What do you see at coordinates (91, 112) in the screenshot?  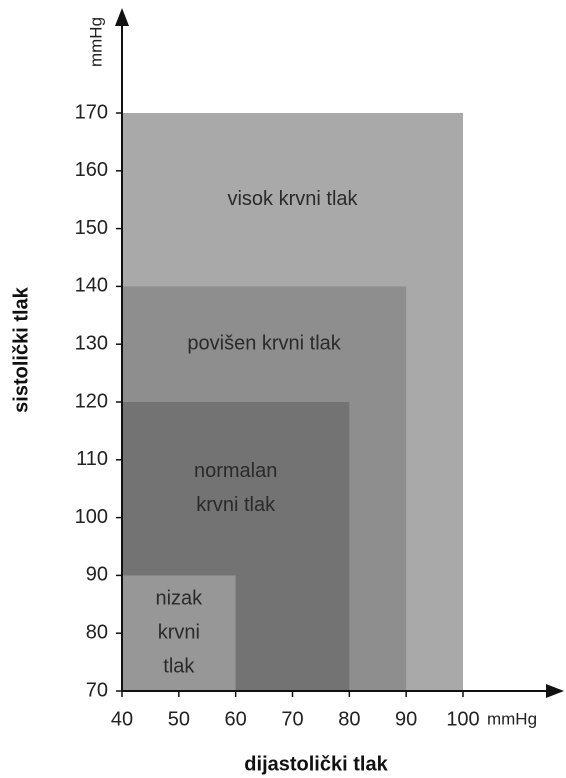 I see `y-tick-label: 170` at bounding box center [91, 112].